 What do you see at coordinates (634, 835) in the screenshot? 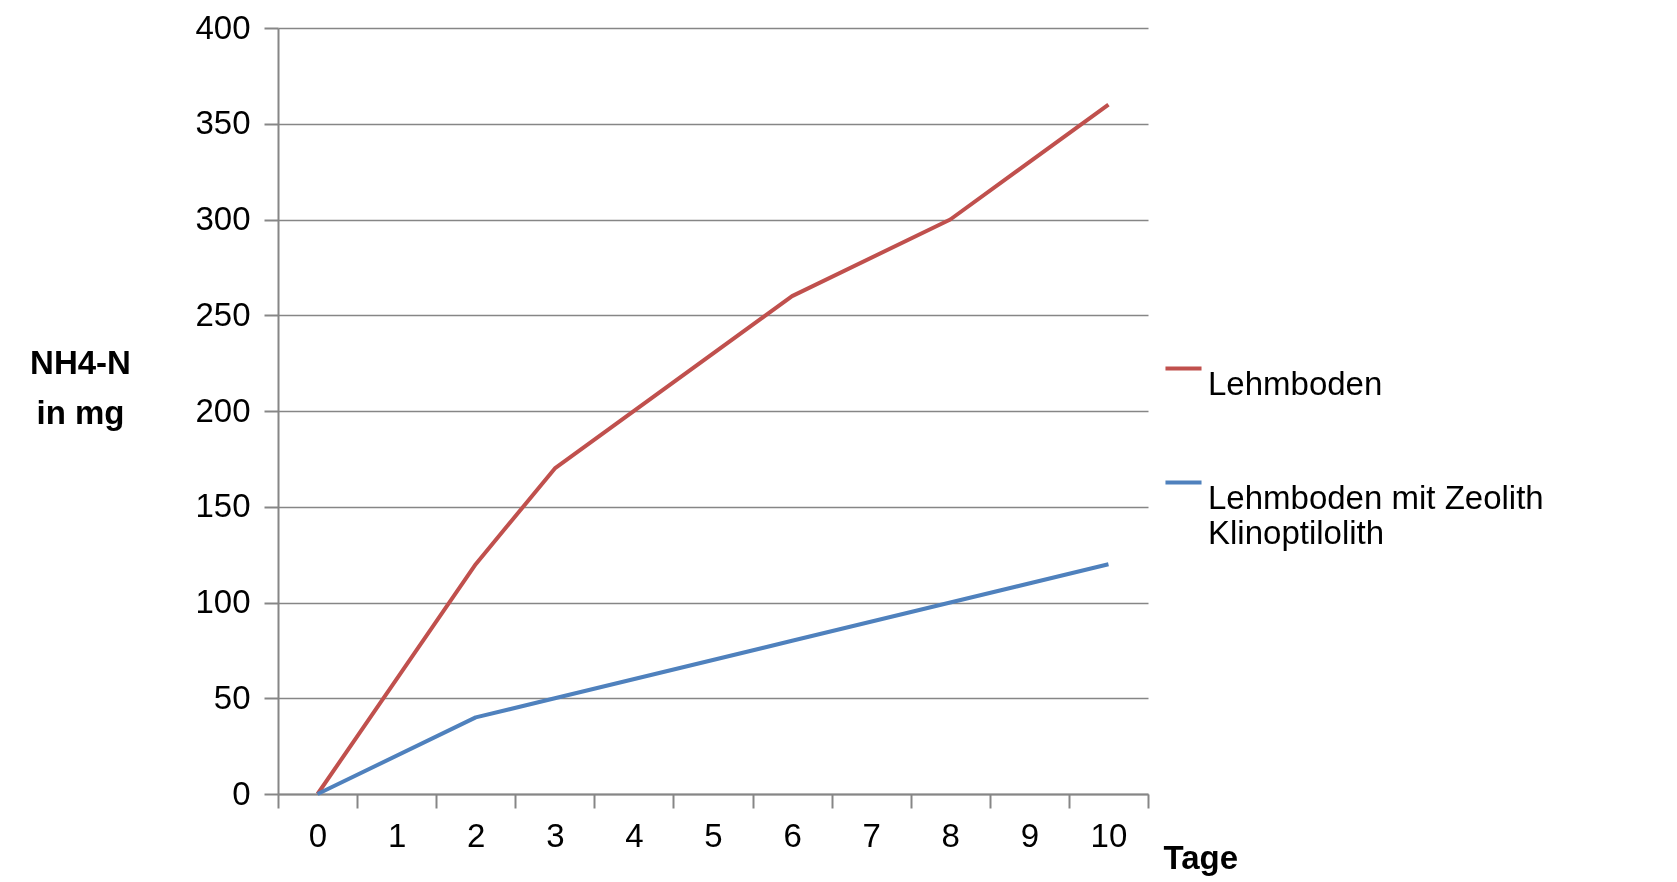
I see `x-tick-label: 4` at bounding box center [634, 835].